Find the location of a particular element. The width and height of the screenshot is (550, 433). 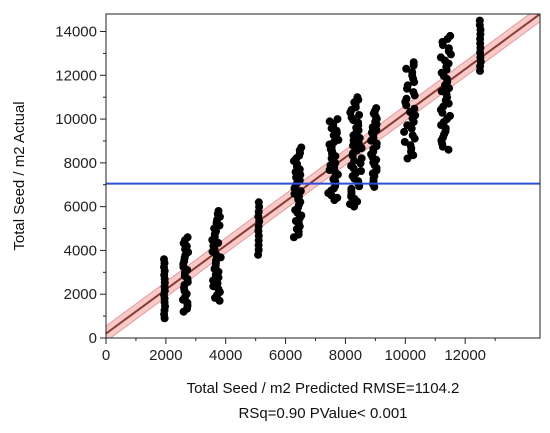

y-tick-label: 10000 is located at coordinates (76, 119).